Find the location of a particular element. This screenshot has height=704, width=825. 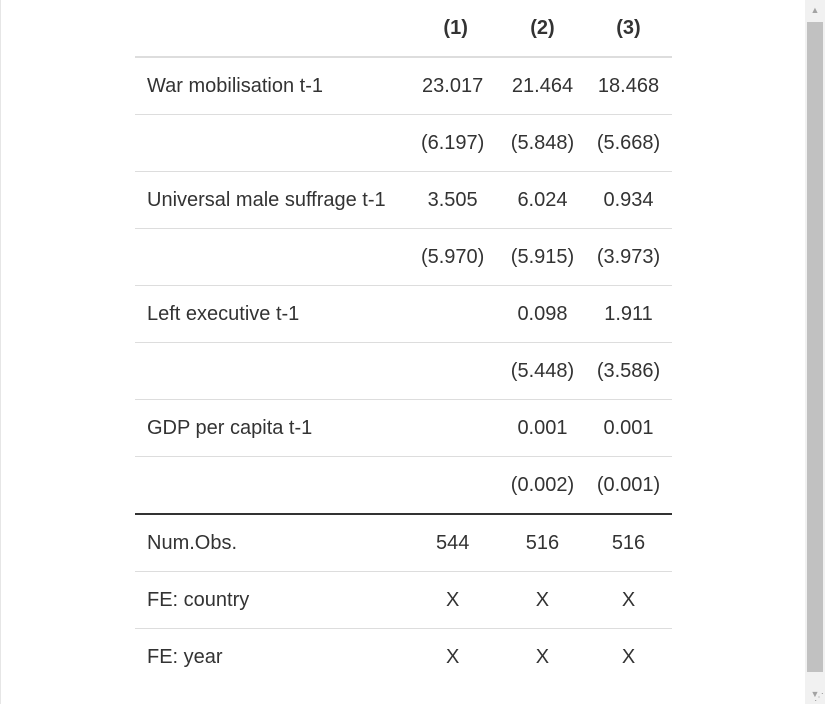

cell-value: (0.002) is located at coordinates (542, 485).